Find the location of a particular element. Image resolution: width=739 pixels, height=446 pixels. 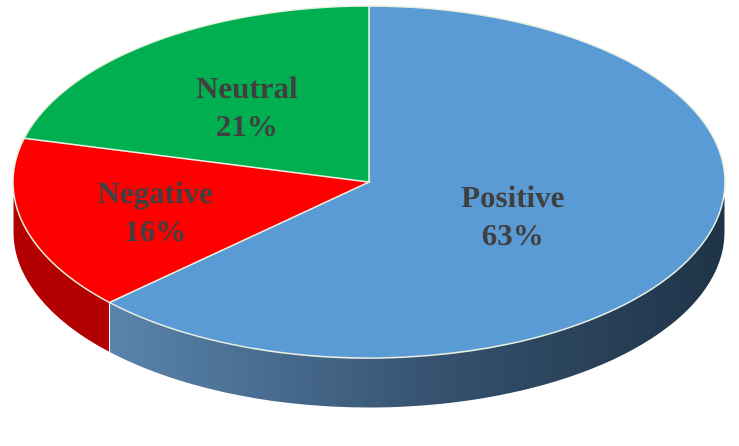

slice-label-negative: Negative is located at coordinates (155, 192).